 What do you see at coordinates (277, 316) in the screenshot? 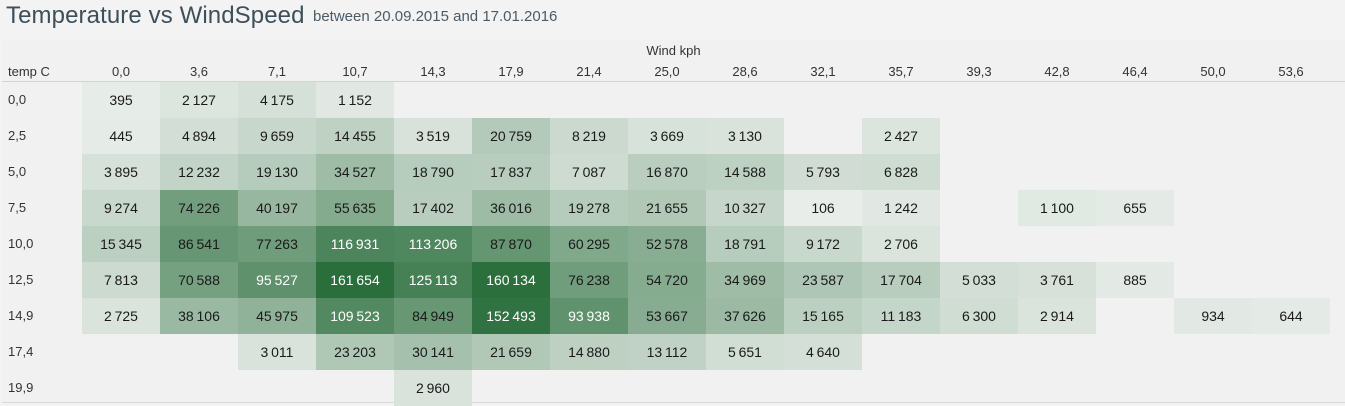
I see `heatmap-cell: 45 975` at bounding box center [277, 316].